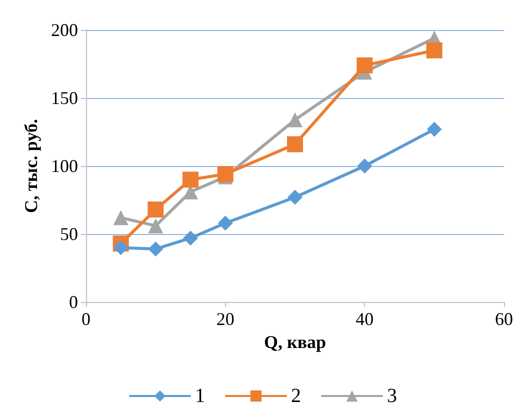 The image size is (526, 419). Describe the element at coordinates (295, 342) in the screenshot. I see `x-axis-title: Q, квар` at that location.